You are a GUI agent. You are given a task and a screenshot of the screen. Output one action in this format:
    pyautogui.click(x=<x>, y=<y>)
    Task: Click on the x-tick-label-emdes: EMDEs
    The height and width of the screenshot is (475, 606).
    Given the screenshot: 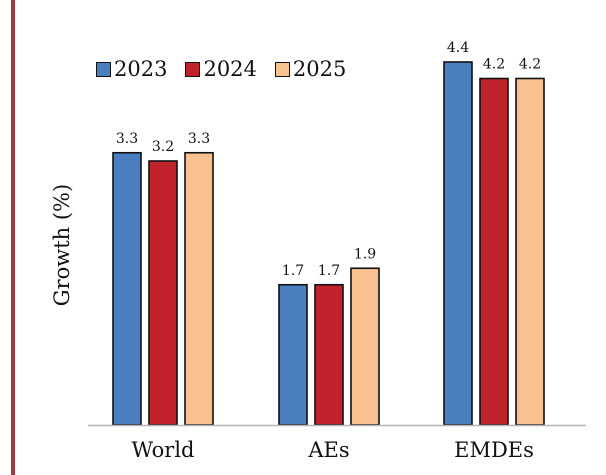 What is the action you would take?
    pyautogui.click(x=494, y=450)
    